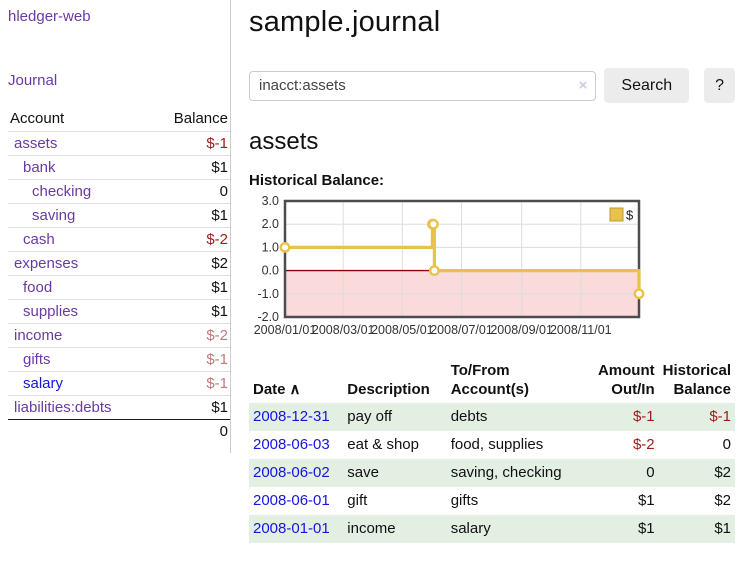  What do you see at coordinates (268, 294) in the screenshot?
I see `y-axis-tick-label: -1.0` at bounding box center [268, 294].